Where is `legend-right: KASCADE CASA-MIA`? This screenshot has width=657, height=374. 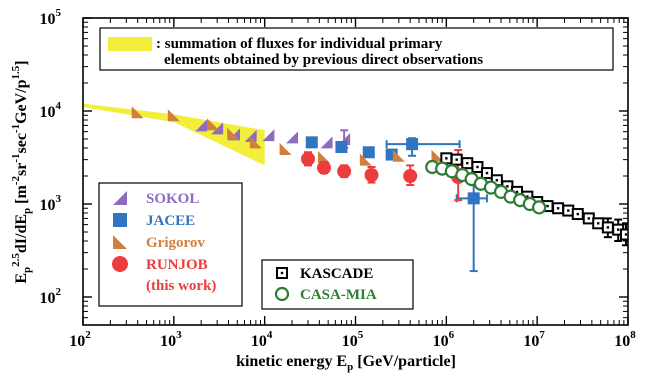 legend-right: KASCADE CASA-MIA is located at coordinates (337, 284).